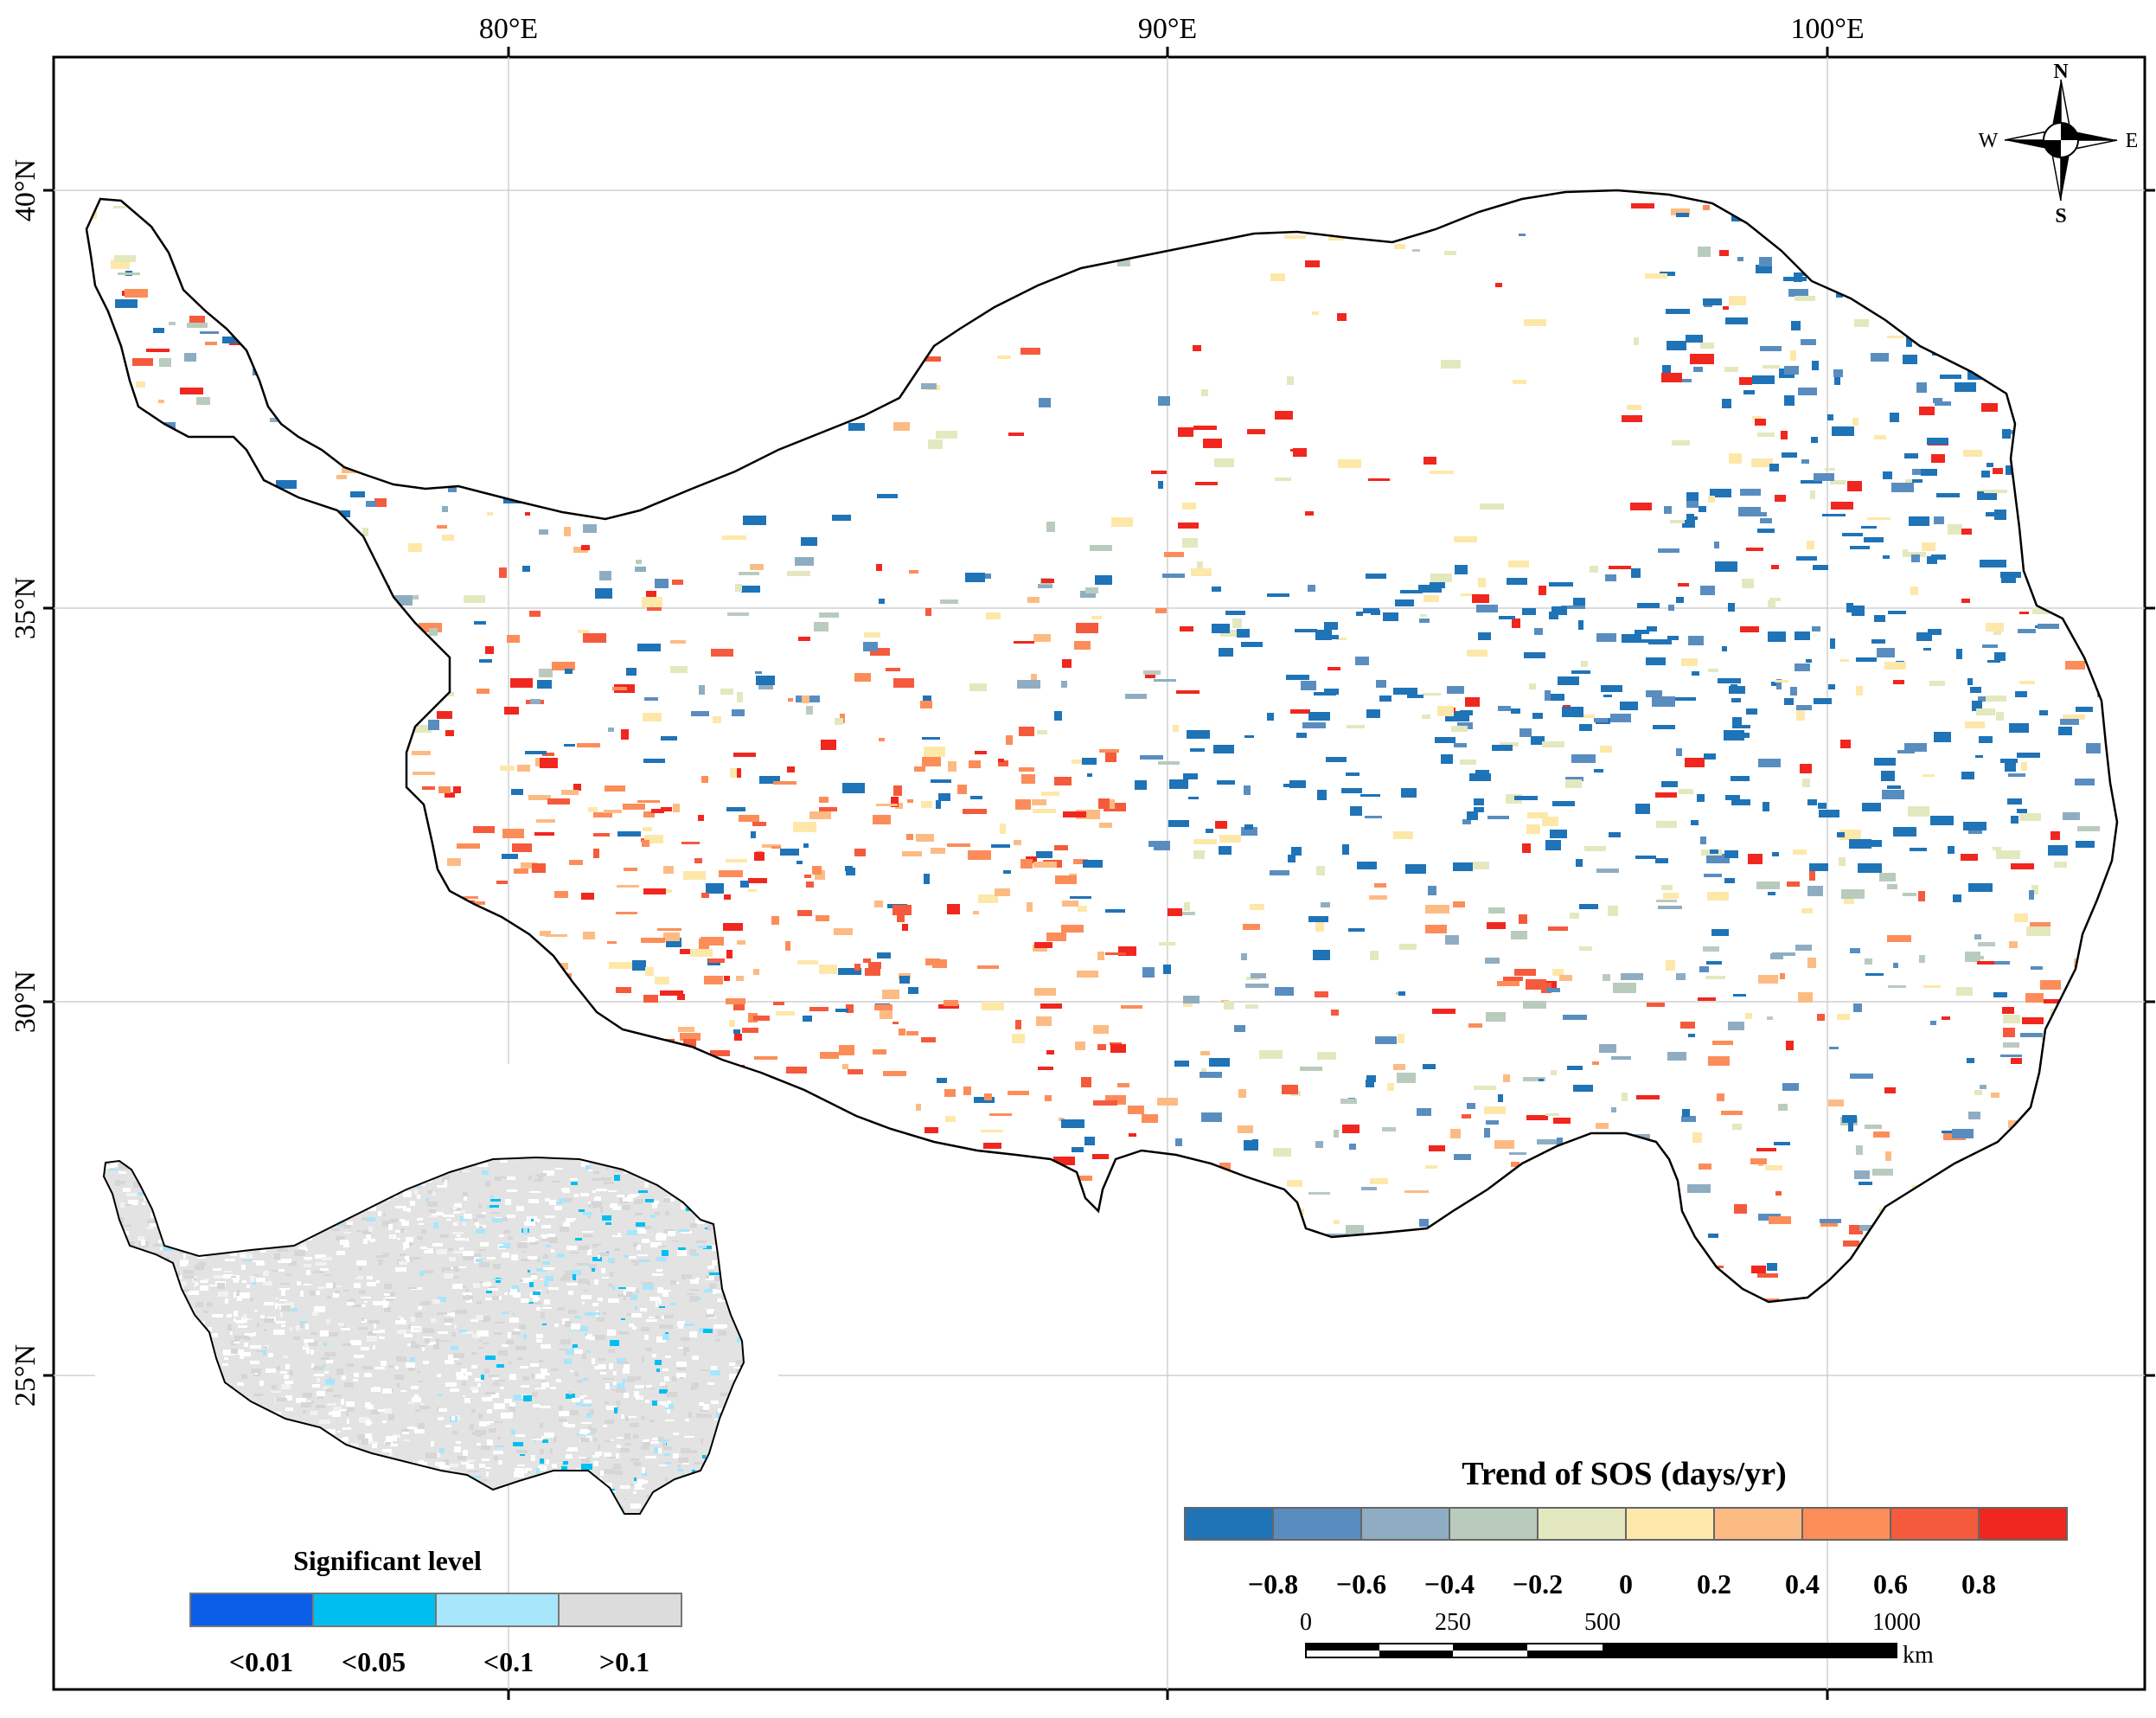  I want to click on trend-tick-labels: −0.8 −0.6 −0.4 −0.2 0 0.2 0.4 0.6 0.8, so click(1622, 1584).